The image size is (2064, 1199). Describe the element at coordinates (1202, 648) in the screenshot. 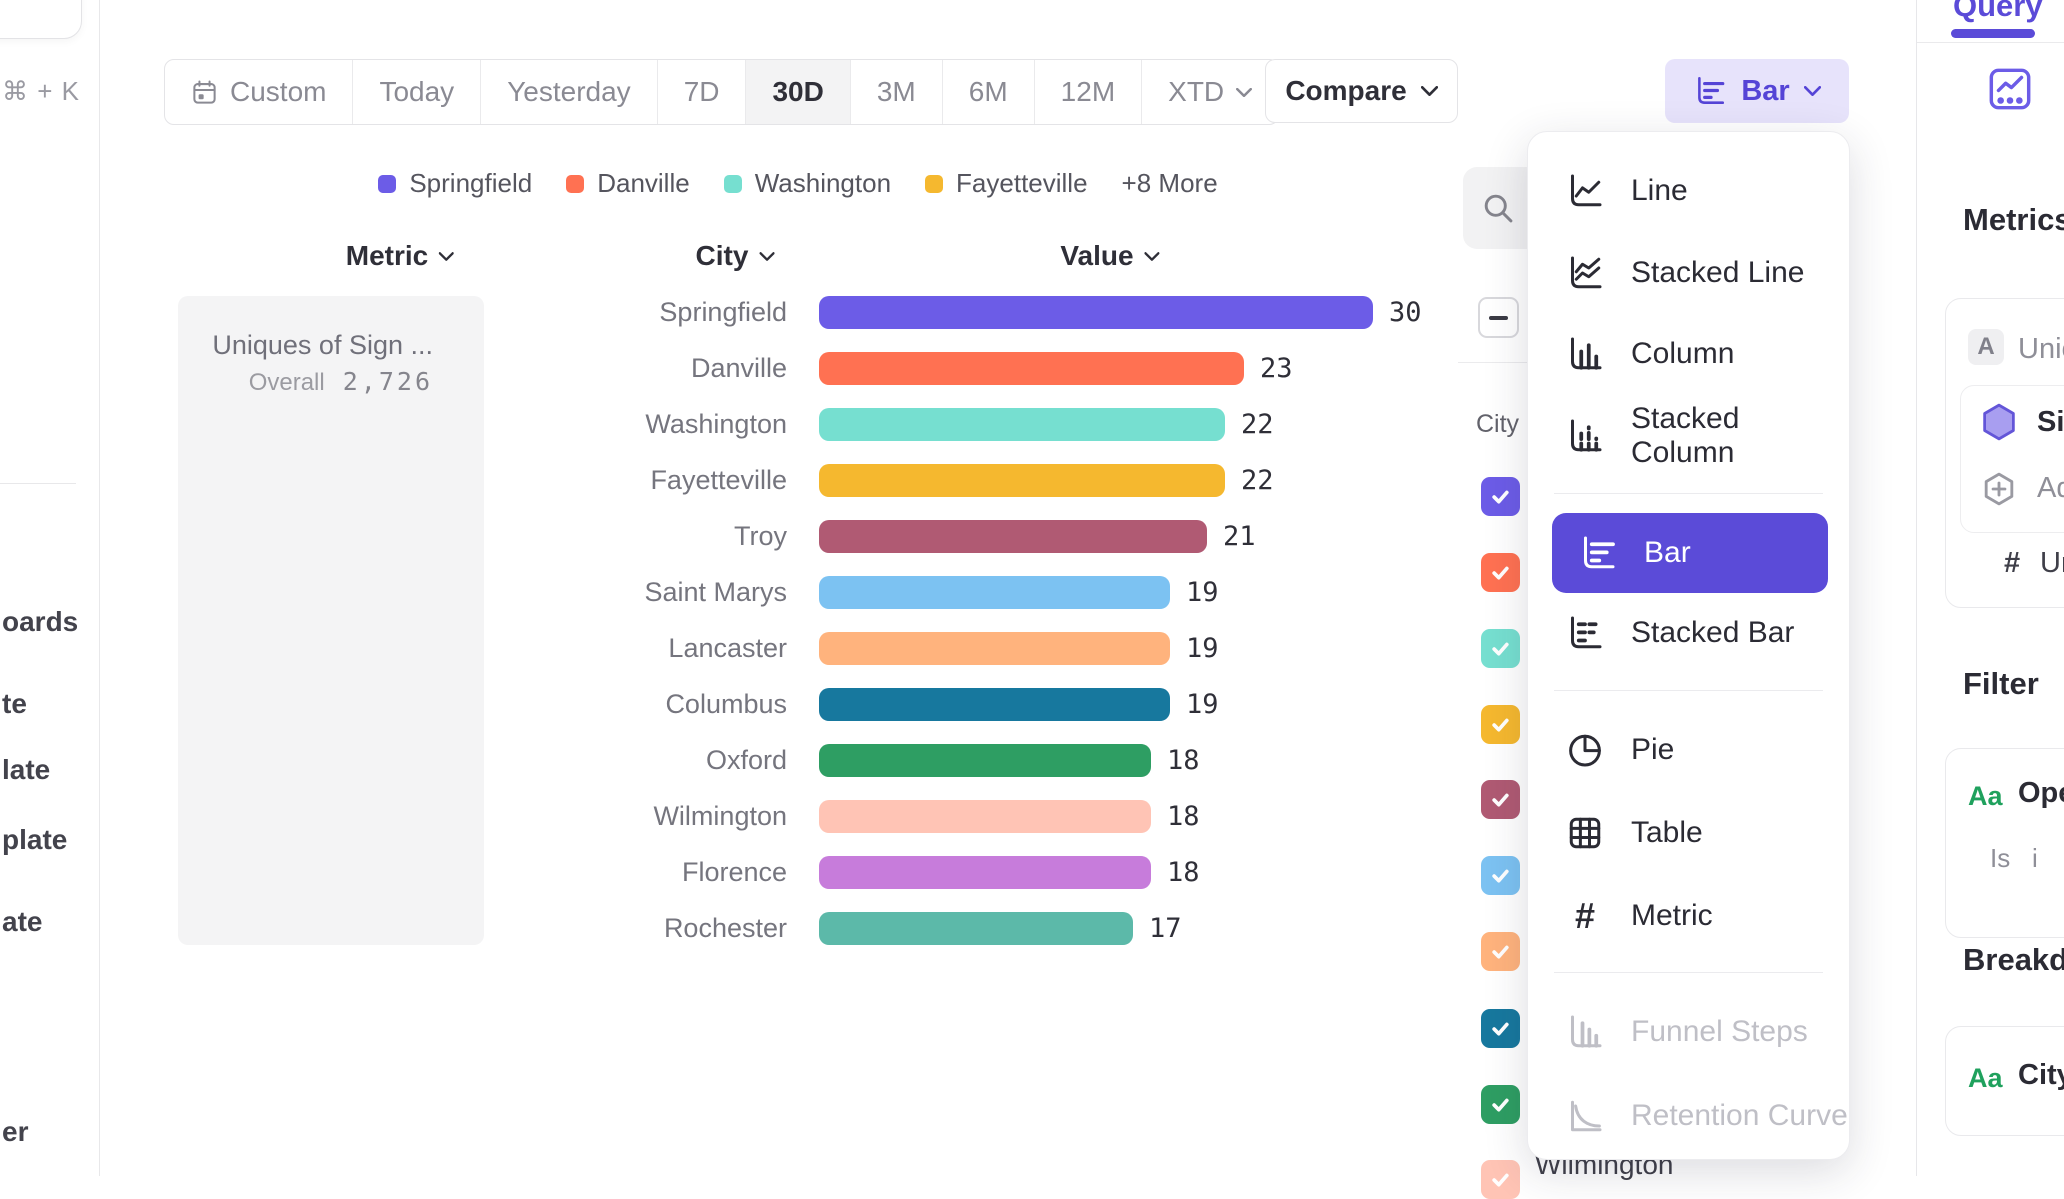

I see `row-value: 19` at that location.